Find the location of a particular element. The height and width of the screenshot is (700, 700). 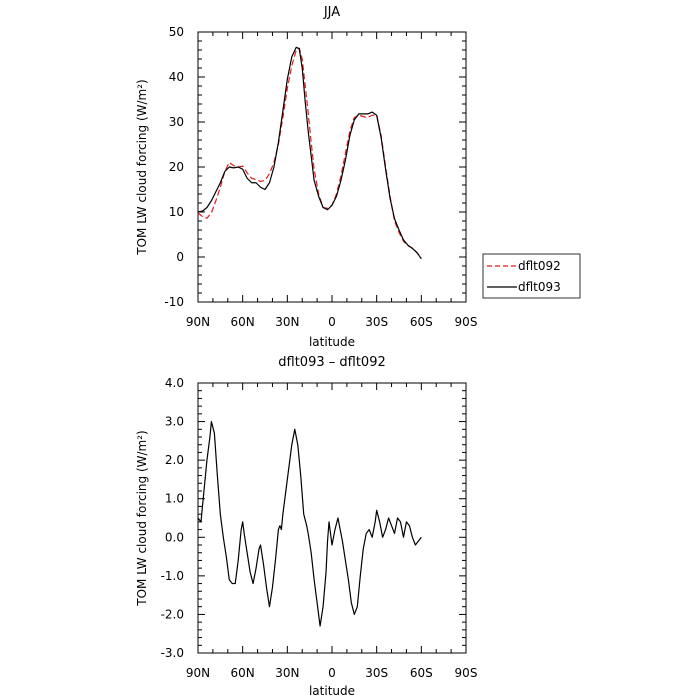

series-line-dflt093 is located at coordinates (309, 153).